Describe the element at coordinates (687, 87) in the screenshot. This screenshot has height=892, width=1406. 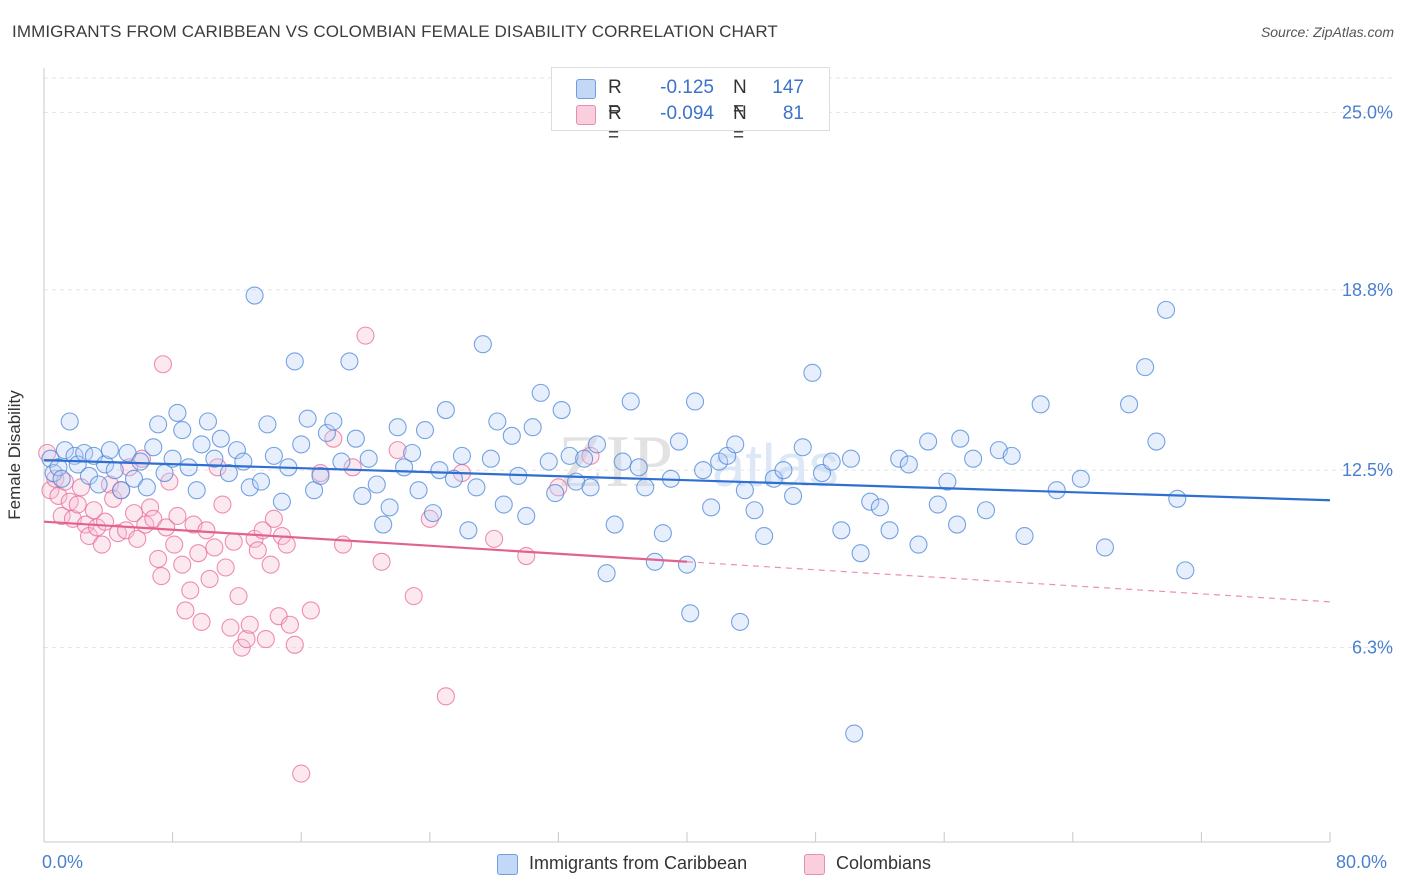
I see `r-value: -0.125` at that location.